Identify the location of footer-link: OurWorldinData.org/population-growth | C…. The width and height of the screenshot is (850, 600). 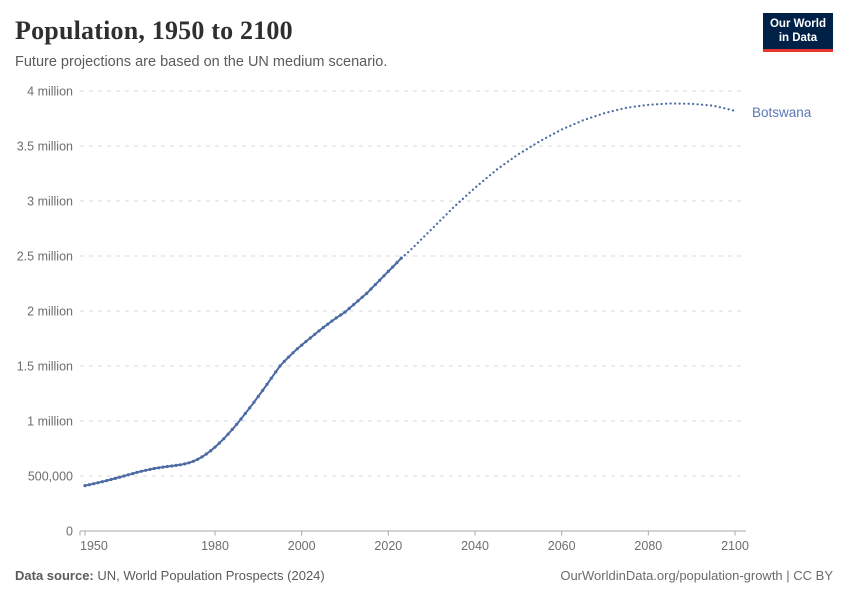
(696, 575).